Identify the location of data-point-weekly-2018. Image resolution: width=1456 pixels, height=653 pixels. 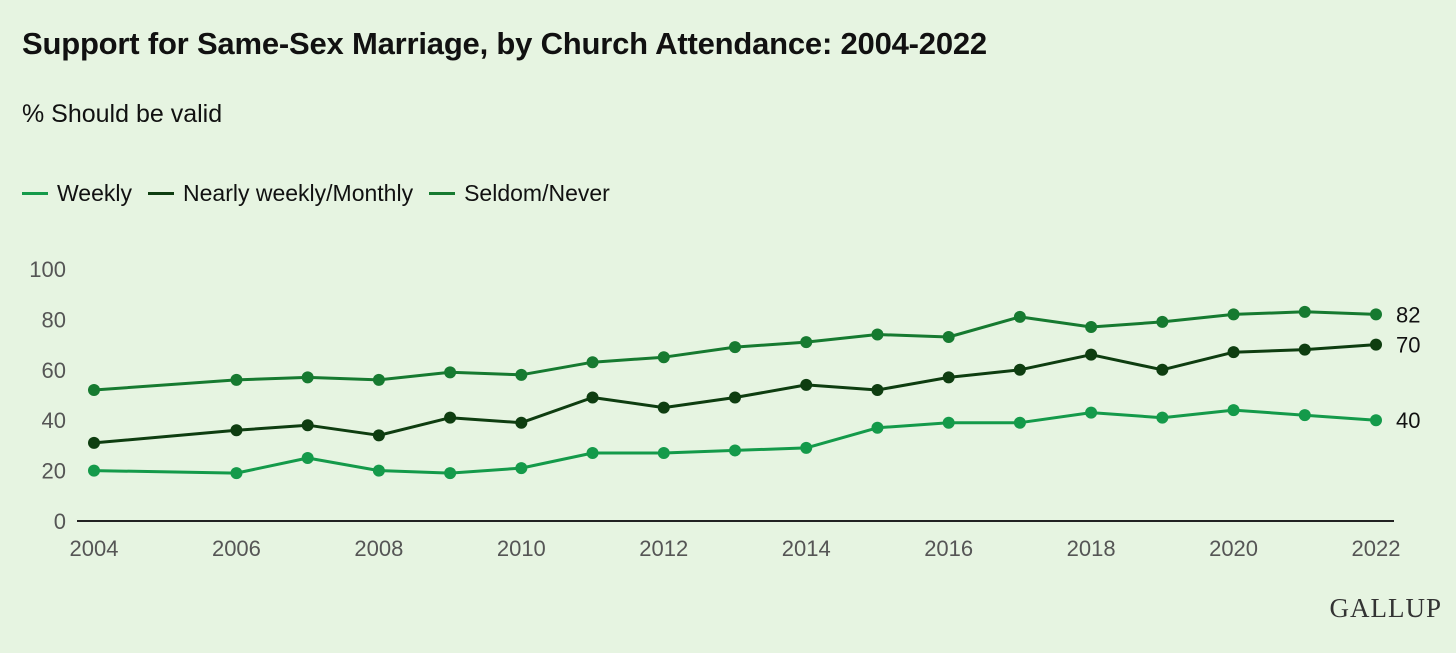
(1091, 412).